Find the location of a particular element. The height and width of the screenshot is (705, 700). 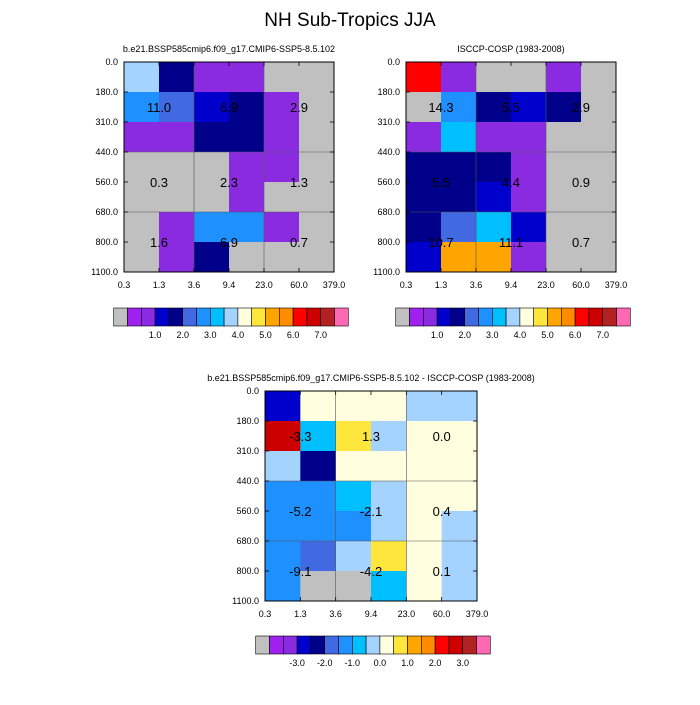

summary-label: 6.9 is located at coordinates (229, 107).